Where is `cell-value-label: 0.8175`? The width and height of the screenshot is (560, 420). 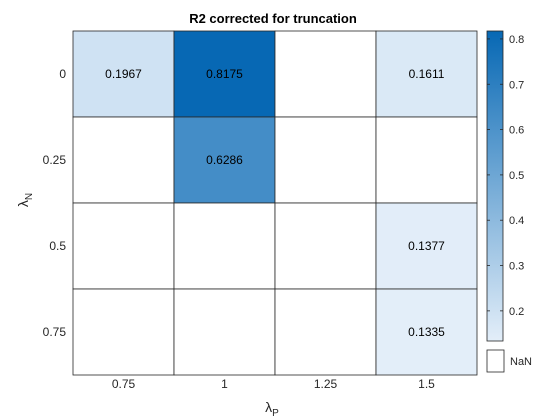
cell-value-label: 0.8175 is located at coordinates (224, 74).